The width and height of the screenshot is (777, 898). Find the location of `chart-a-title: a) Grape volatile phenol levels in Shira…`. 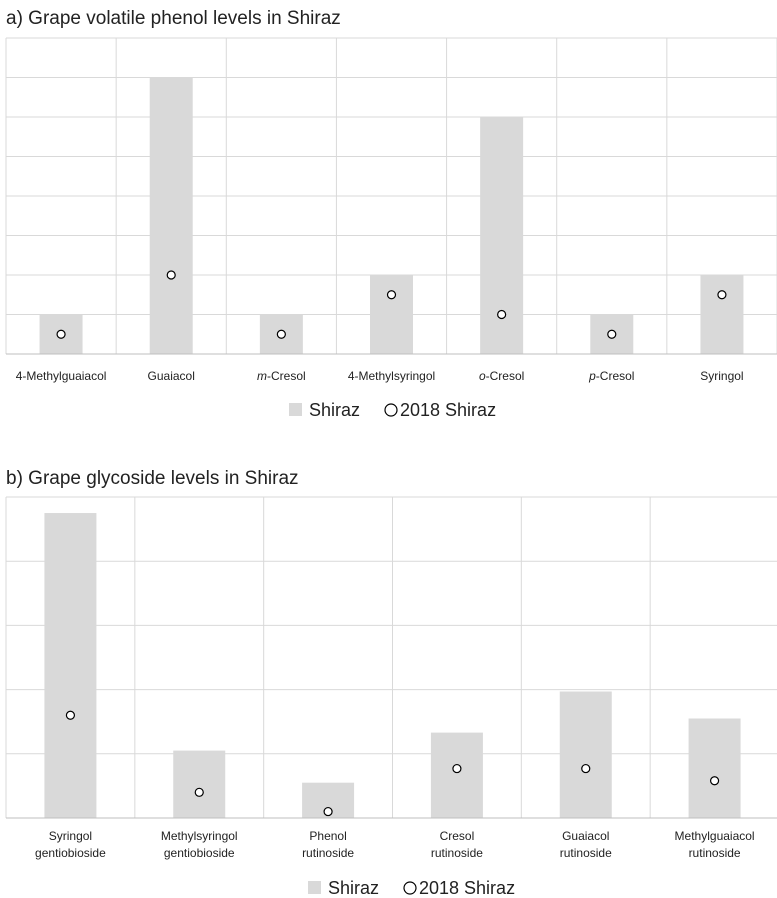

chart-a-title: a) Grape volatile phenol levels in Shira… is located at coordinates (173, 18).